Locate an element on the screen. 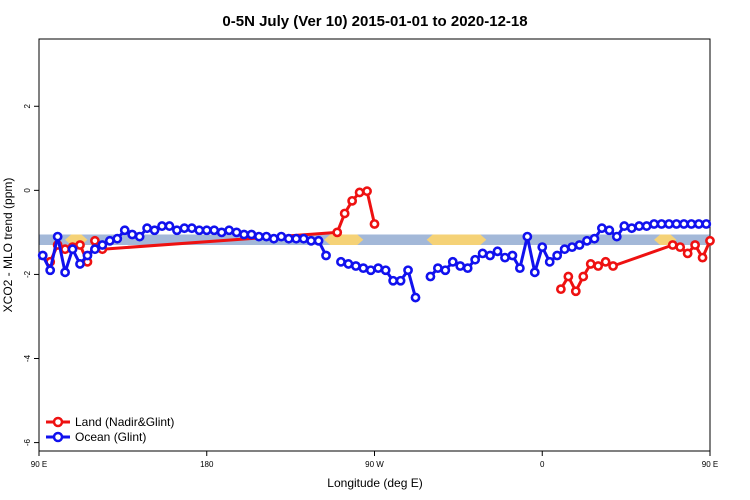 This screenshot has height=500, width=750. legend-land-label: Land (Nadir&Glint) is located at coordinates (124, 422).